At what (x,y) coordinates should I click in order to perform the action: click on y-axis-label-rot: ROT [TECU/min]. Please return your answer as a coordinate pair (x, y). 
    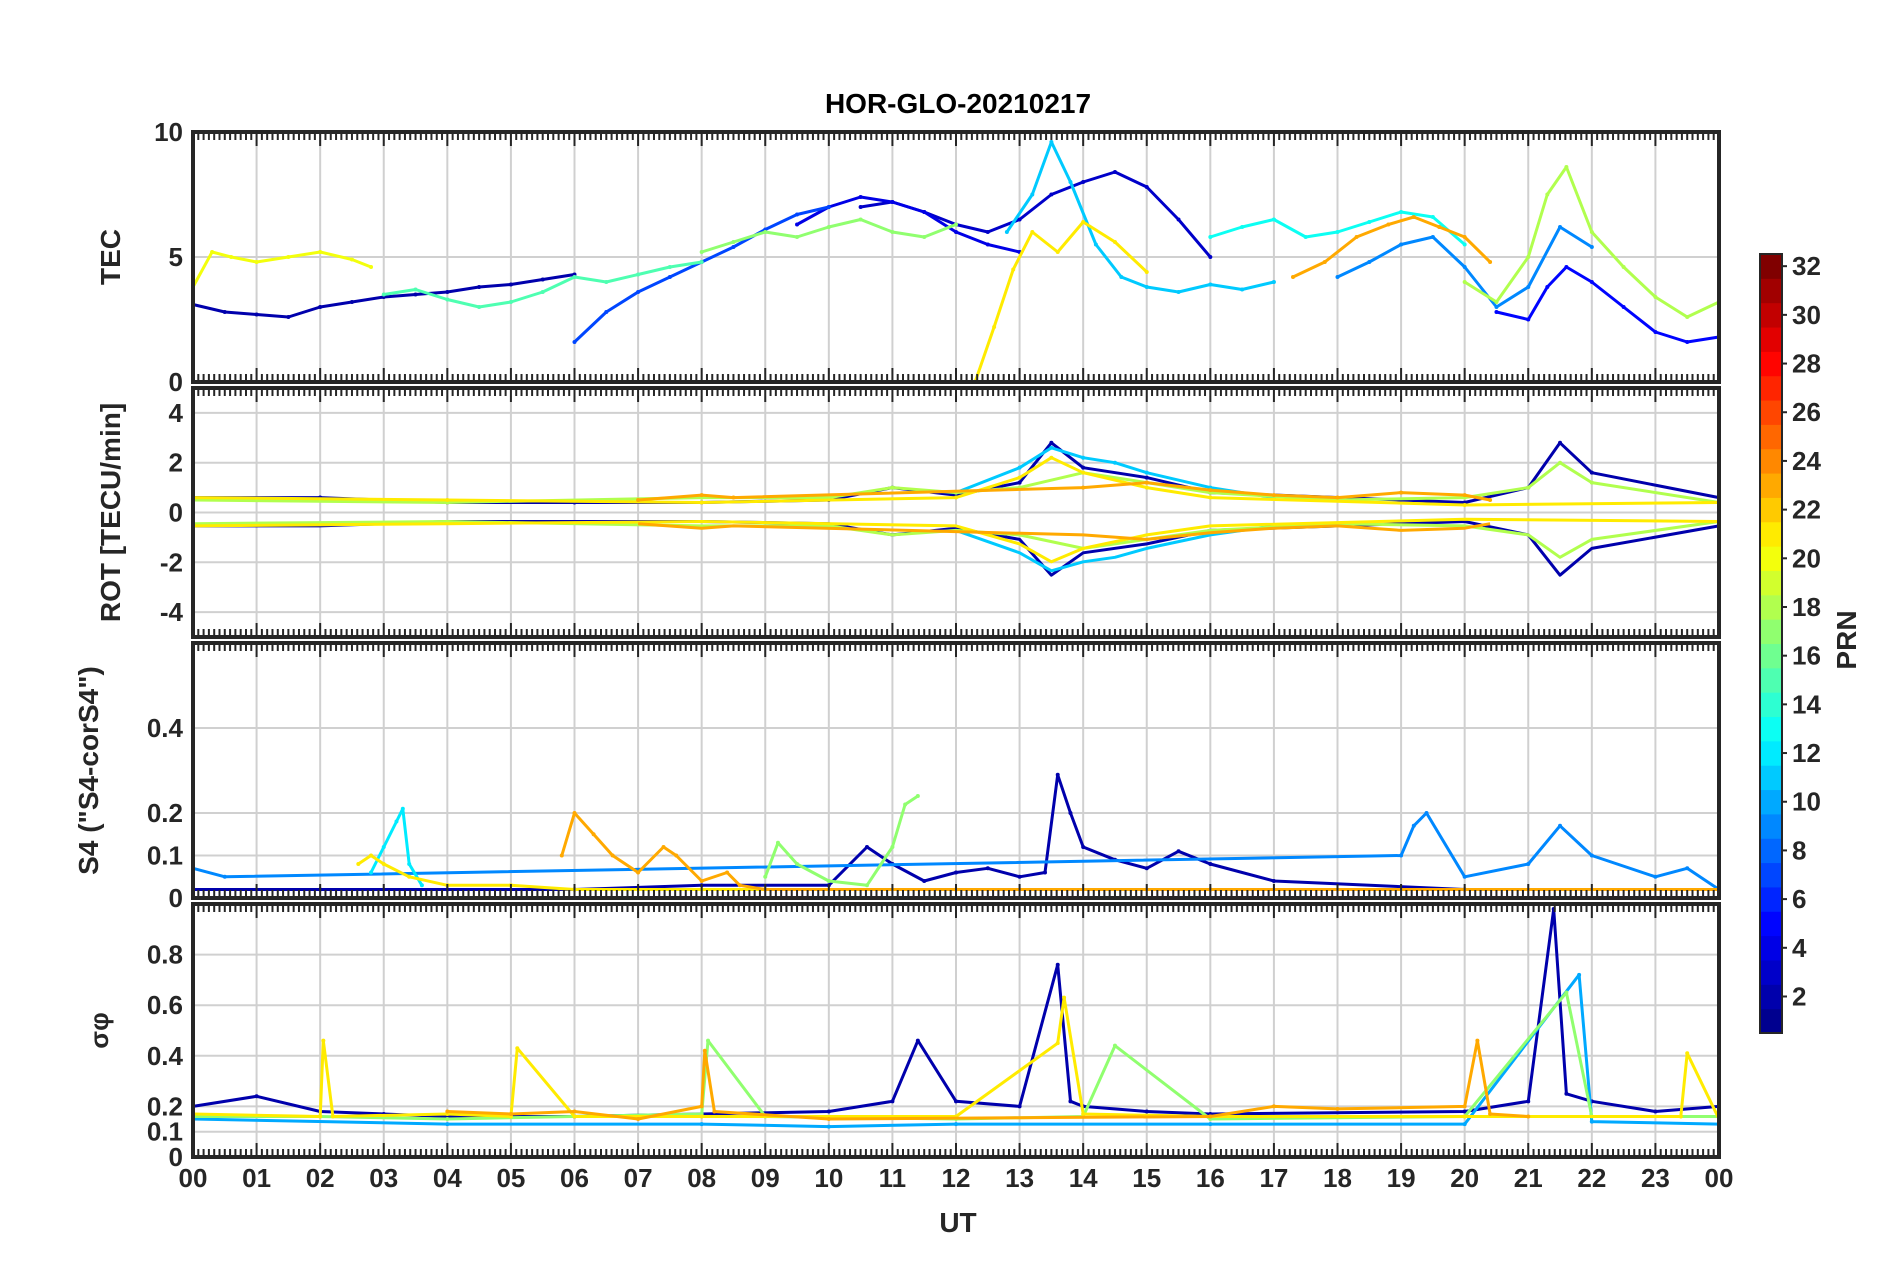
    Looking at the image, I should click on (110, 512).